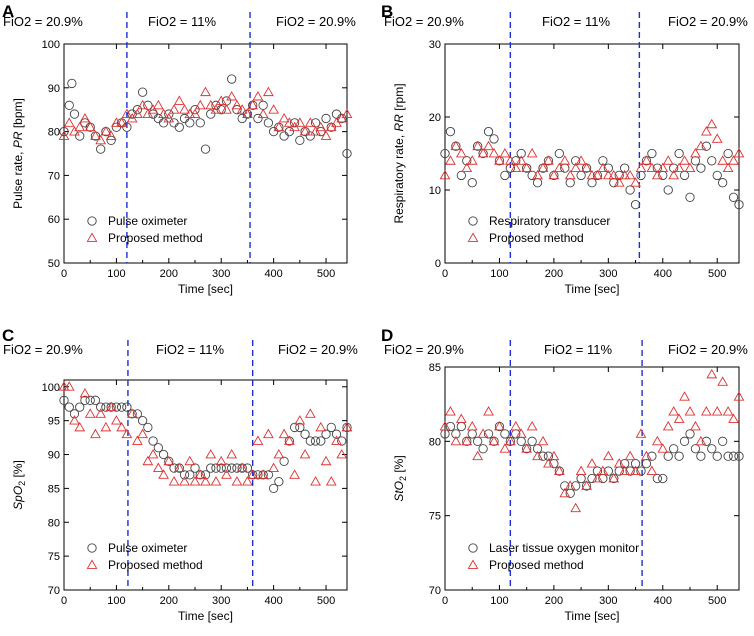 This screenshot has height=636, width=754. I want to click on panel-c-y-tick-label: 80, so click(54, 523).